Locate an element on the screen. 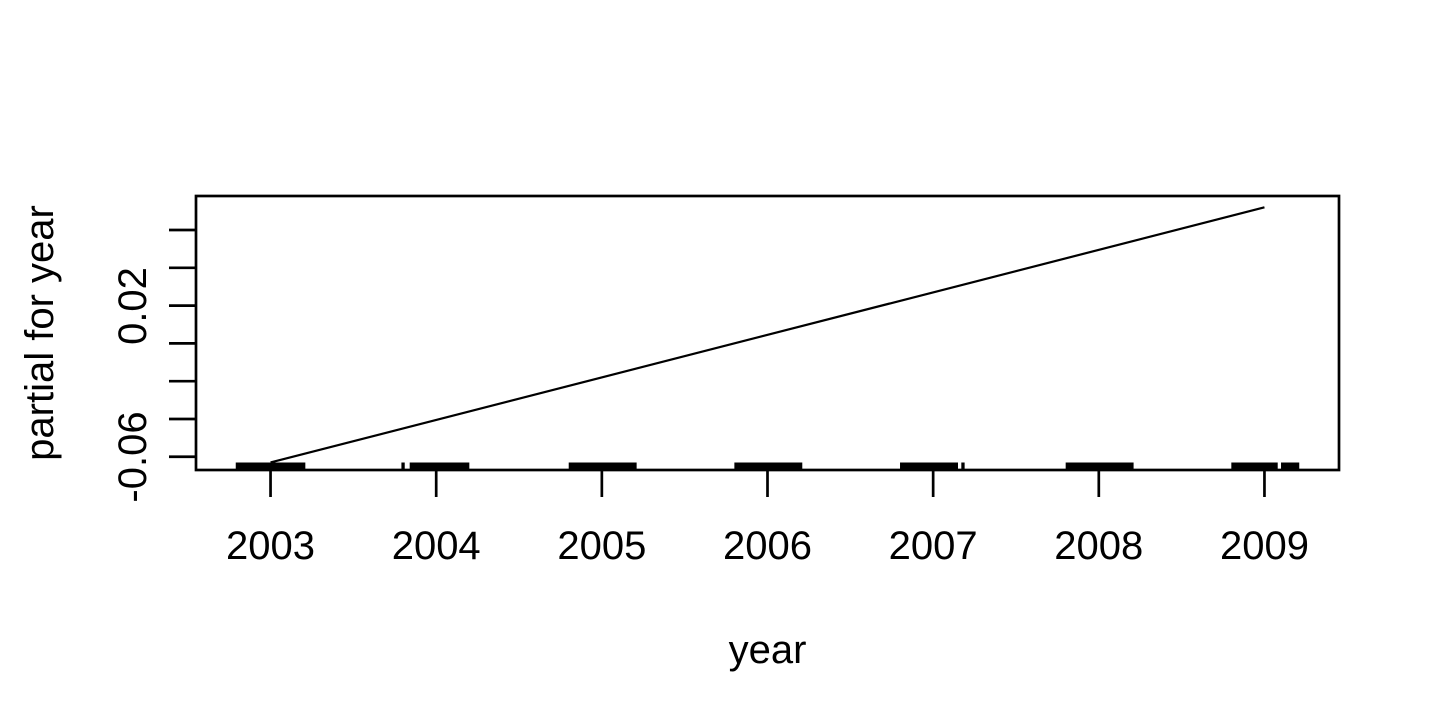 The height and width of the screenshot is (720, 1440). x-tick-label-2008: 2008 is located at coordinates (1099, 546).